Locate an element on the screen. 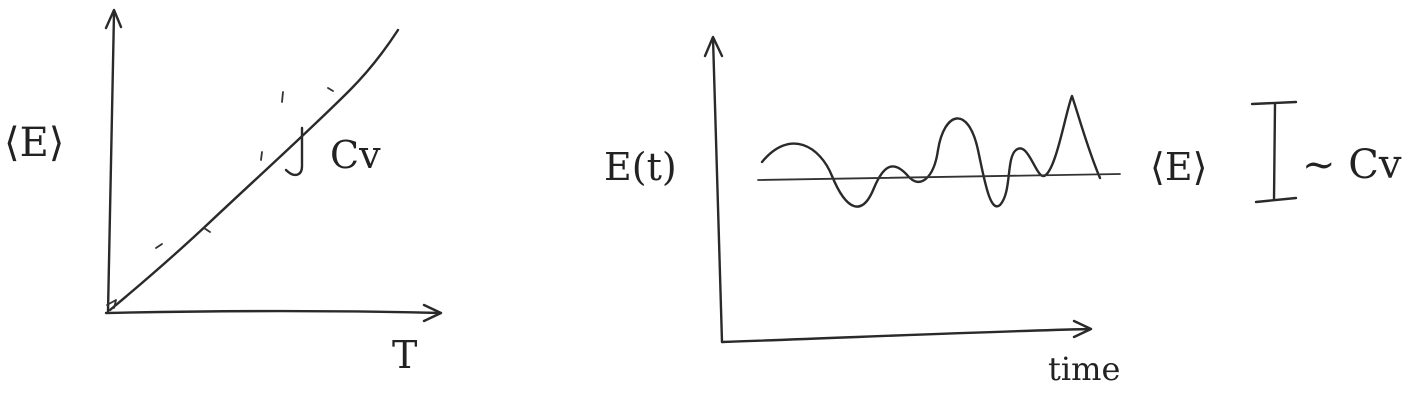 The width and height of the screenshot is (1422, 403). mean-energy-line is located at coordinates (939, 177).